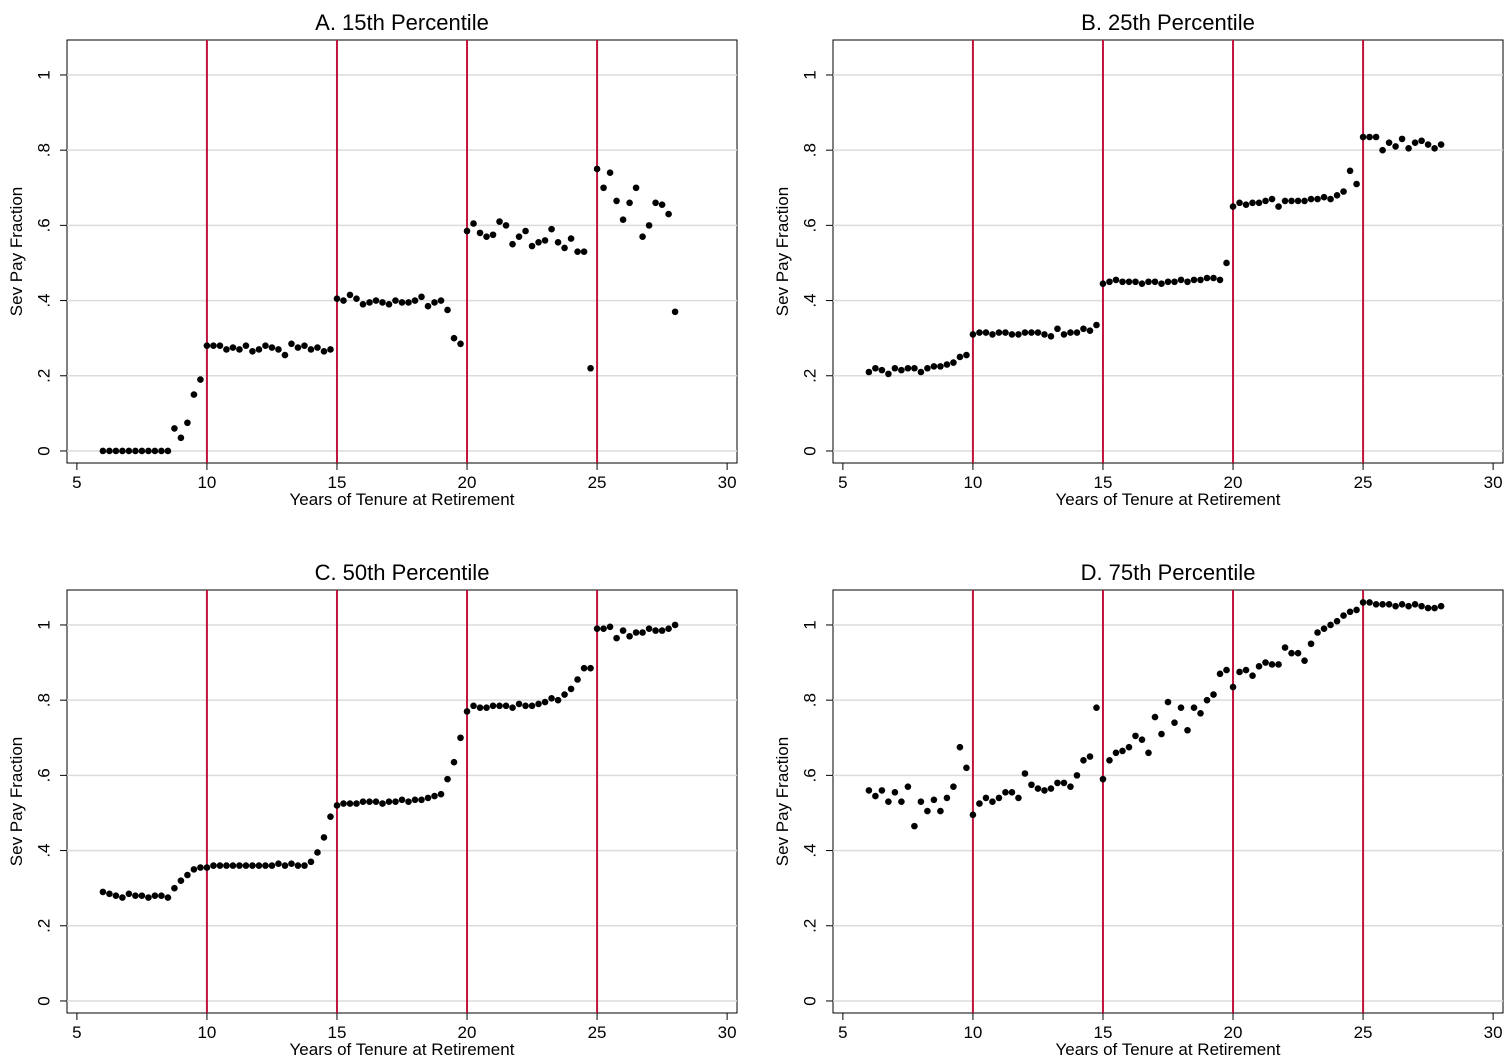  Describe the element at coordinates (337, 1032) in the screenshot. I see `x-tick-label: 15` at that location.